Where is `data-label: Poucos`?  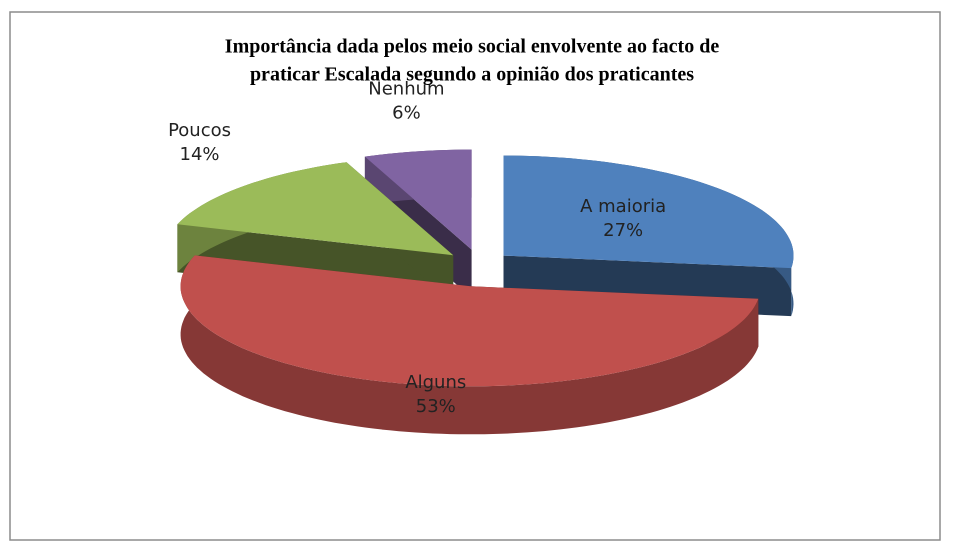 data-label: Poucos is located at coordinates (199, 130).